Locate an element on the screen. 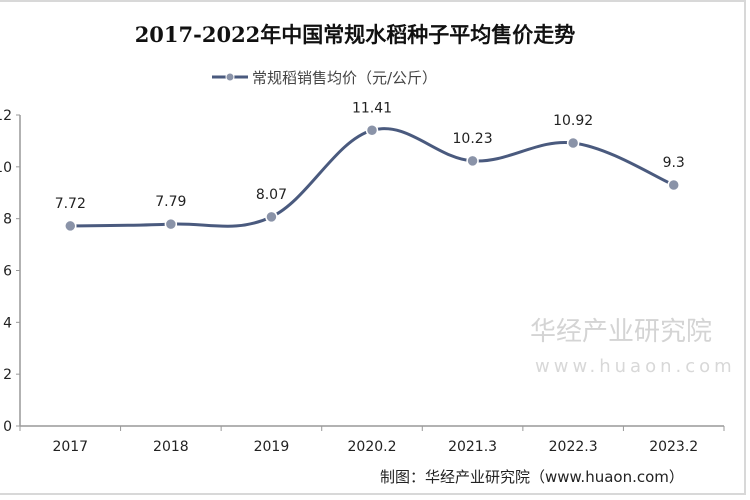 The height and width of the screenshot is (500, 750). x-tick-label: 2019 is located at coordinates (272, 447).